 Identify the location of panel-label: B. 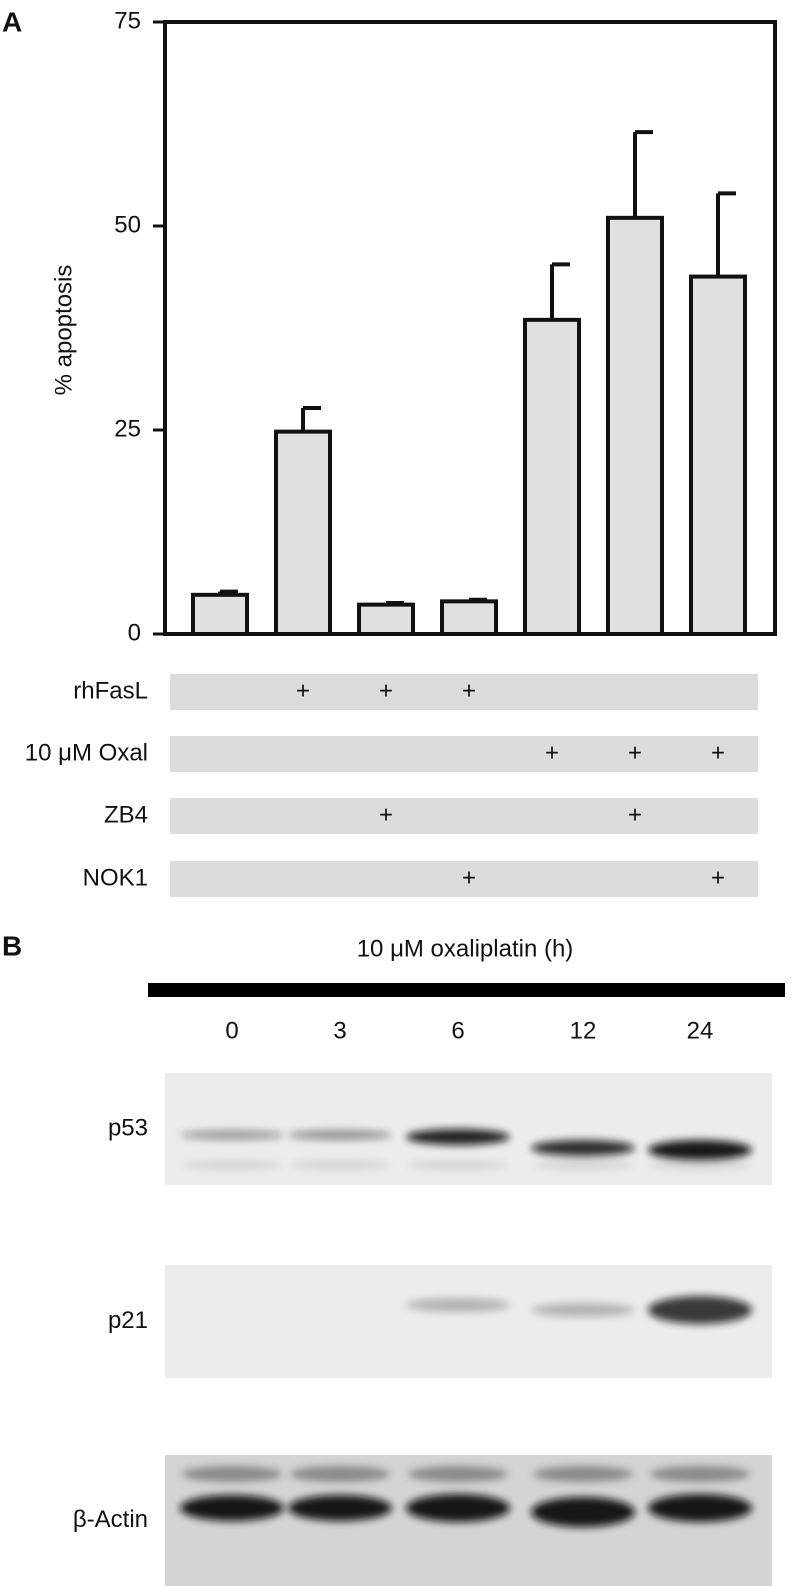
(12, 945).